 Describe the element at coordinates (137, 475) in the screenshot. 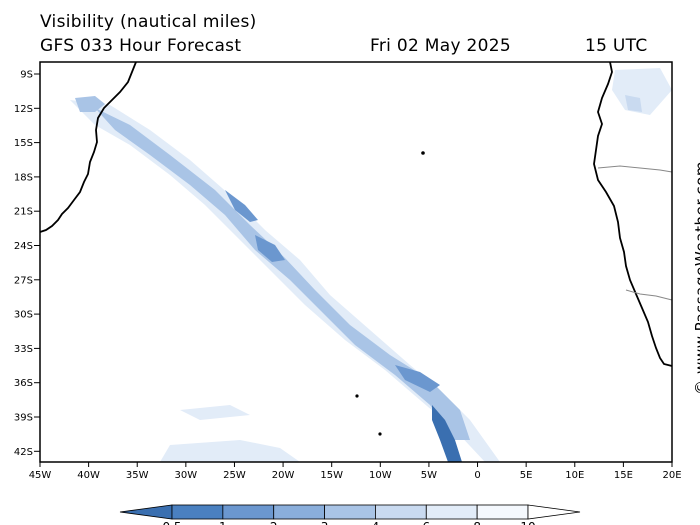

I see `lon-tick-label: 35W` at that location.